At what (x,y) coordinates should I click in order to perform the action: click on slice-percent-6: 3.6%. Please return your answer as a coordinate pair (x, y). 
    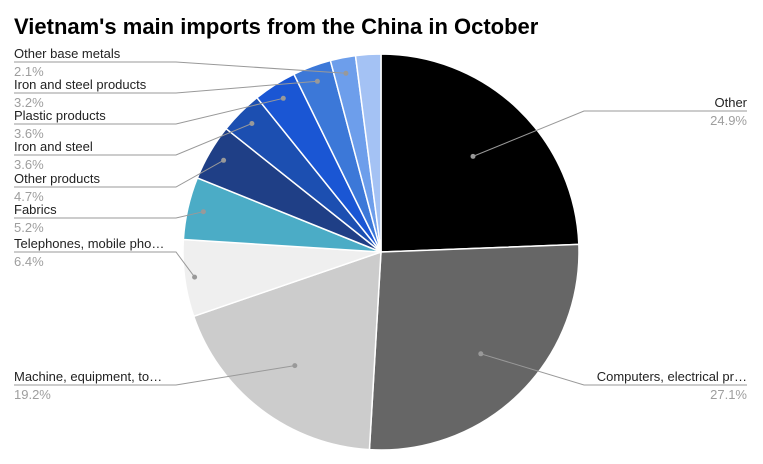
    Looking at the image, I should click on (29, 164).